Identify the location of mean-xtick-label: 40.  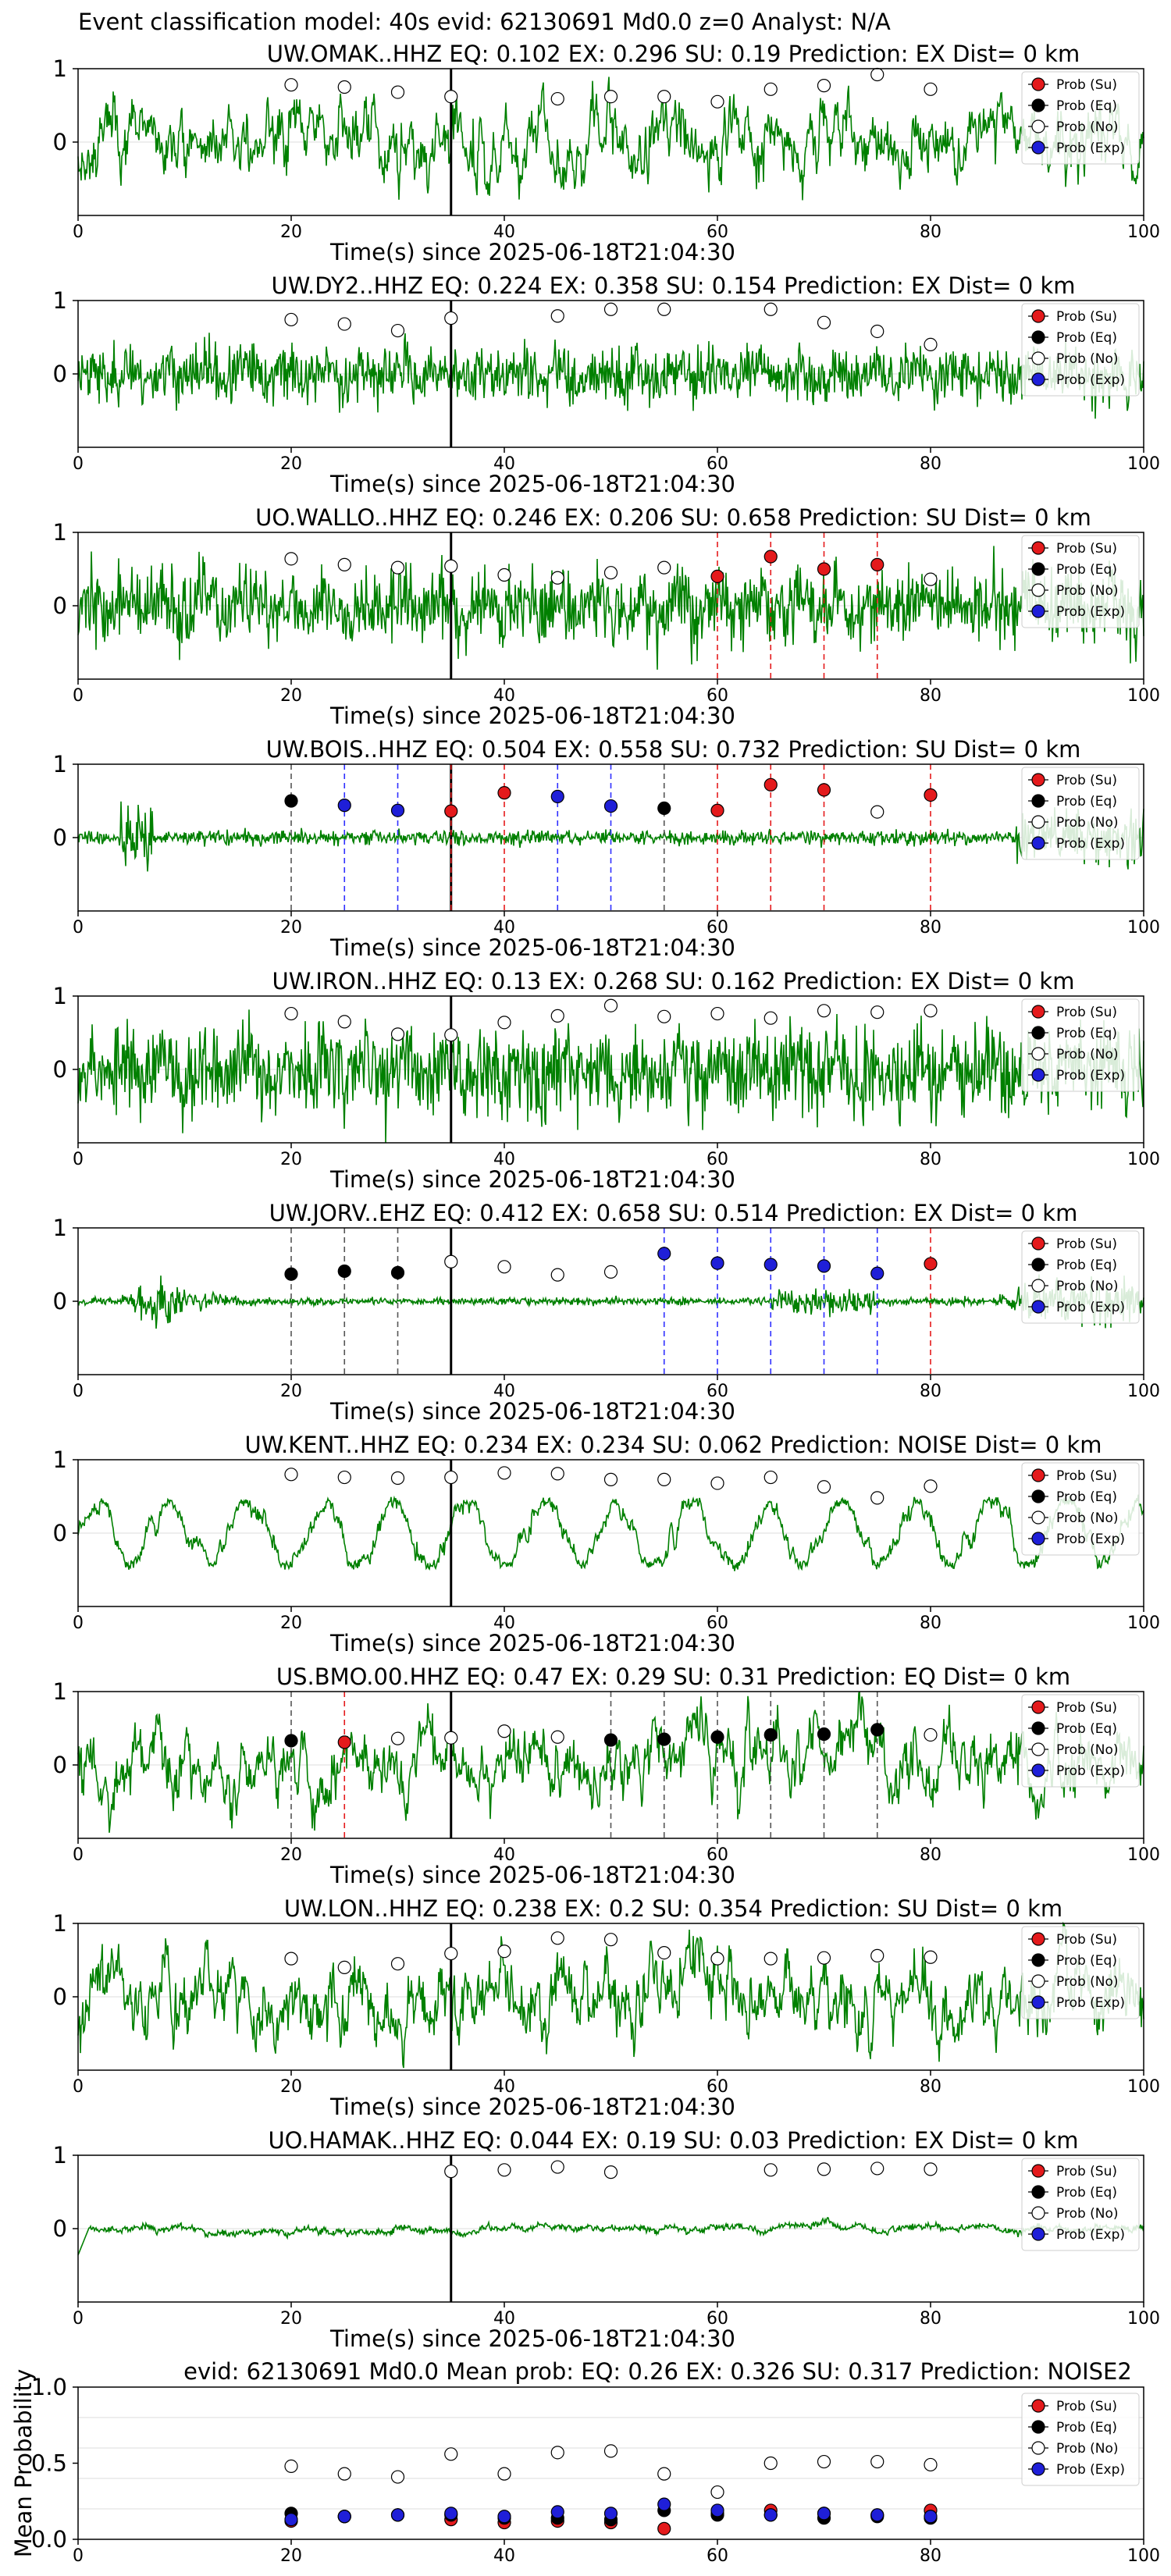
(504, 2556).